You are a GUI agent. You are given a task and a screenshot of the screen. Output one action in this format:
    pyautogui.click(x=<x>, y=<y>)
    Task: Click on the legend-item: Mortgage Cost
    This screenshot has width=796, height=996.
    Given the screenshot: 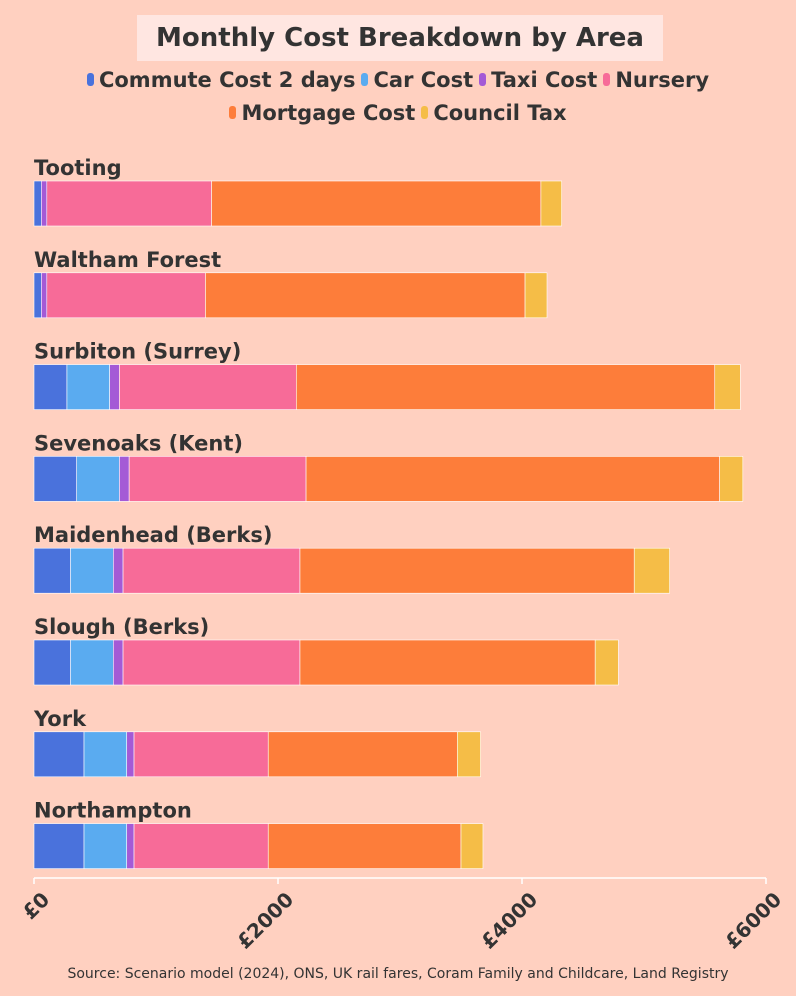 What is the action you would take?
    pyautogui.click(x=322, y=112)
    